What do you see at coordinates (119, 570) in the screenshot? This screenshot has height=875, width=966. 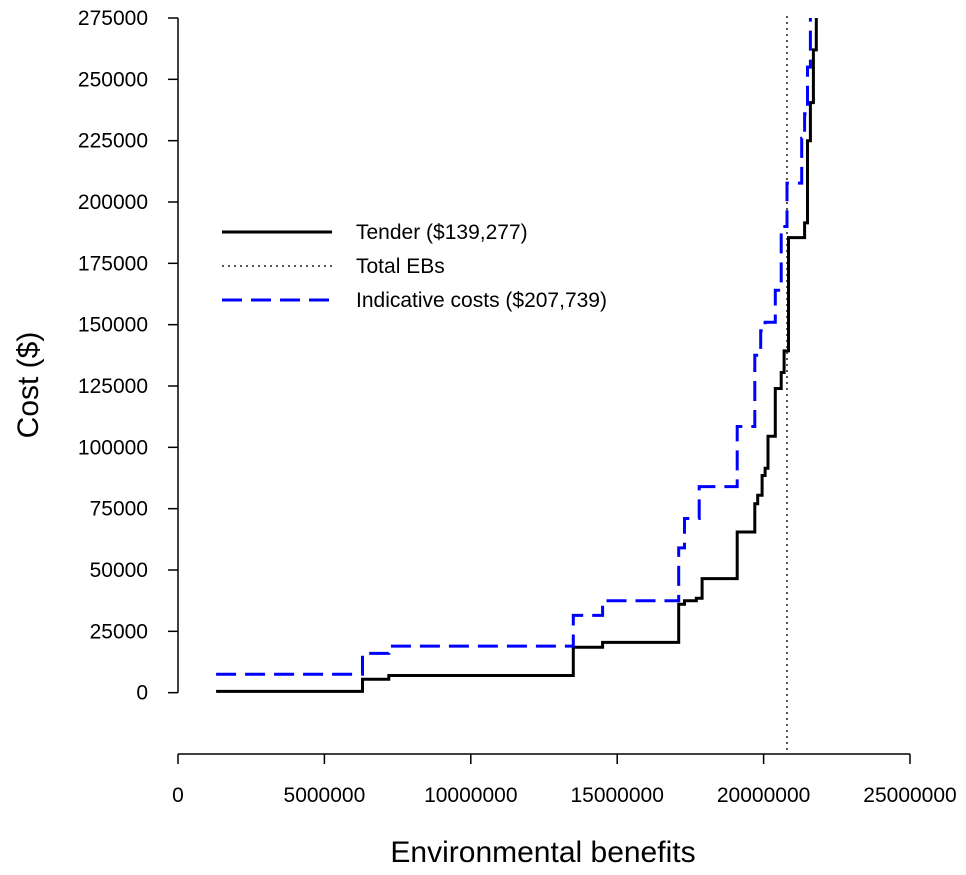 I see `y-tick-label: 50000` at bounding box center [119, 570].